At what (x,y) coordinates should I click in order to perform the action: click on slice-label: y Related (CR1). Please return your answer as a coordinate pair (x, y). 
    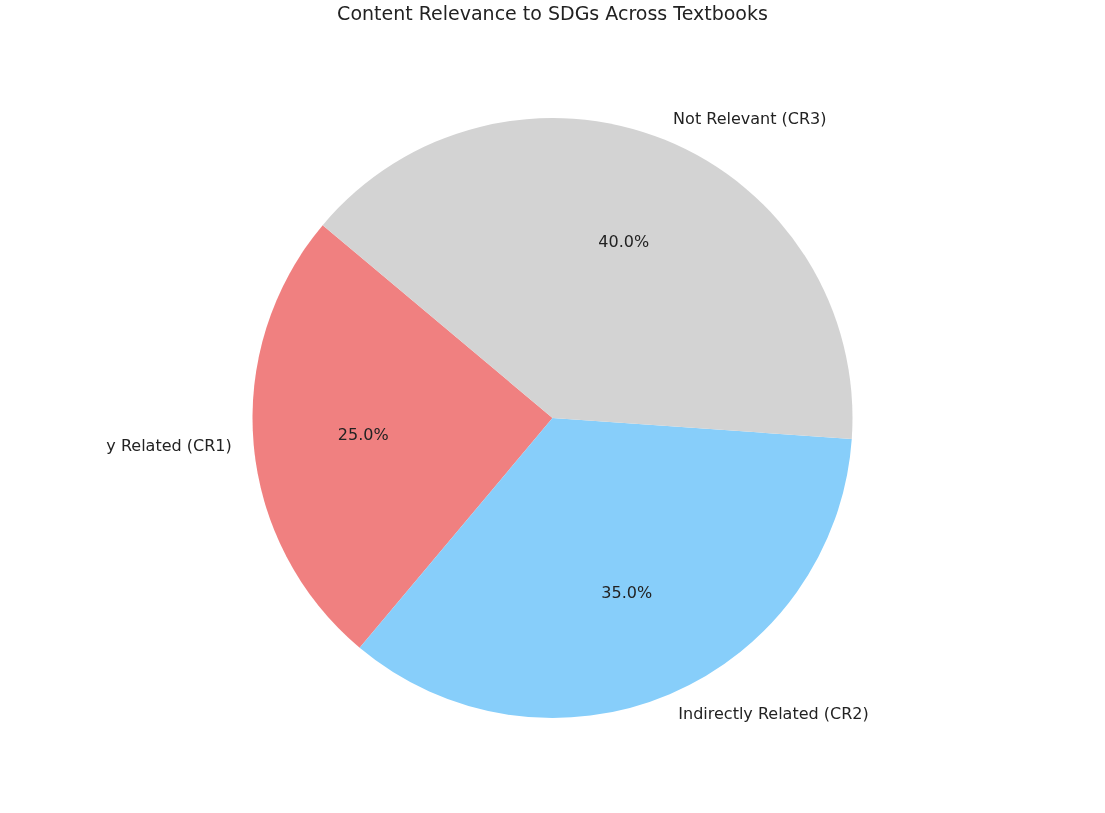
    Looking at the image, I should click on (169, 446).